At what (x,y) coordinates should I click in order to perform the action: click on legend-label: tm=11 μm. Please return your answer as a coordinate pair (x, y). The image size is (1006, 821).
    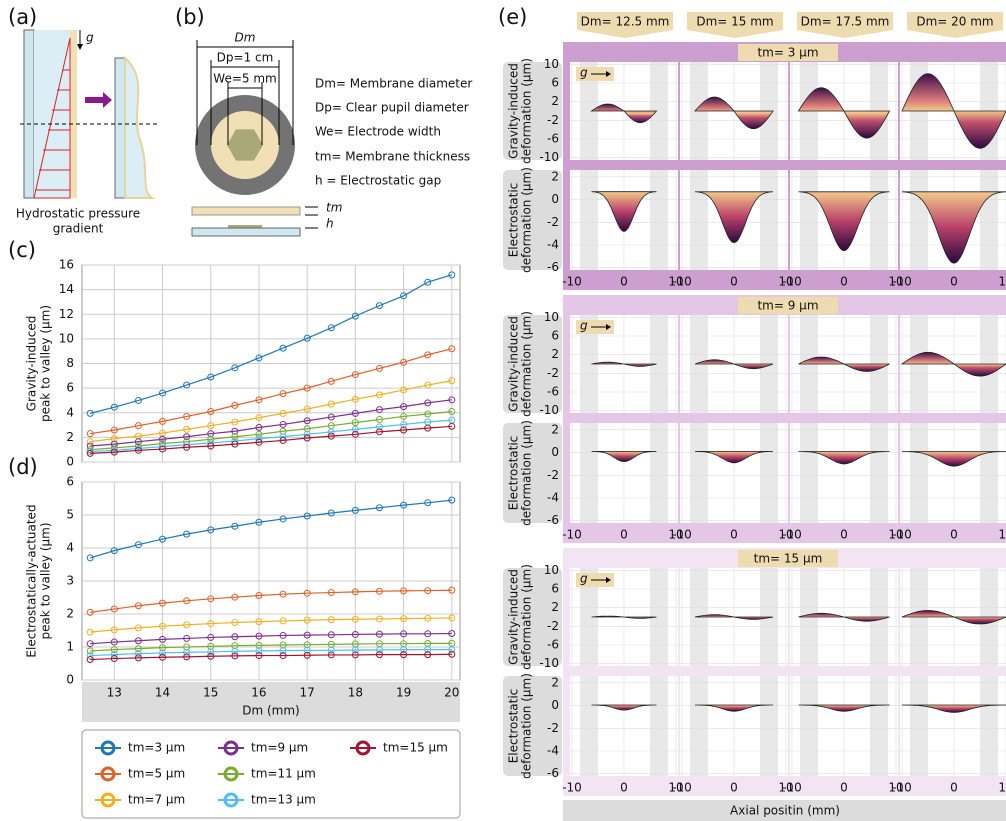
    Looking at the image, I should click on (283, 774).